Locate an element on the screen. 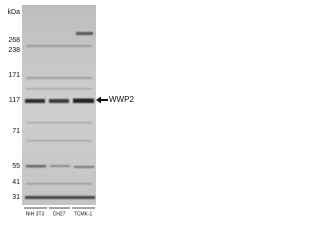 The image size is (320, 240). marker-label: 117 is located at coordinates (14, 100).